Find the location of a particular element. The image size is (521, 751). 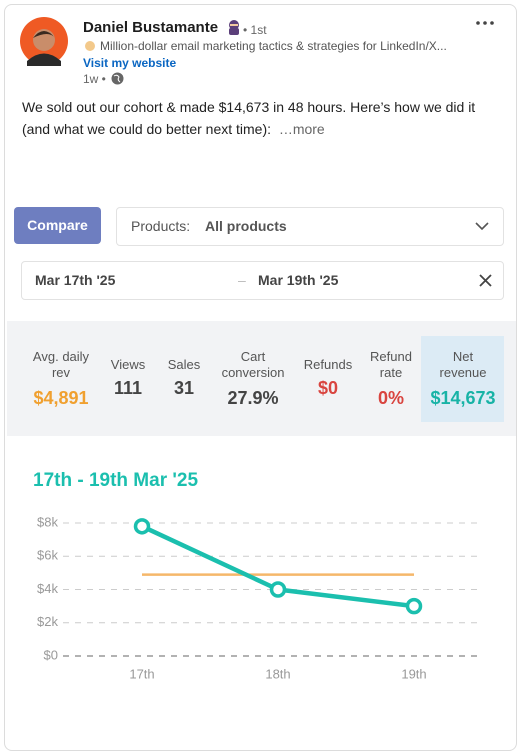

see-more: …more is located at coordinates (301, 129).